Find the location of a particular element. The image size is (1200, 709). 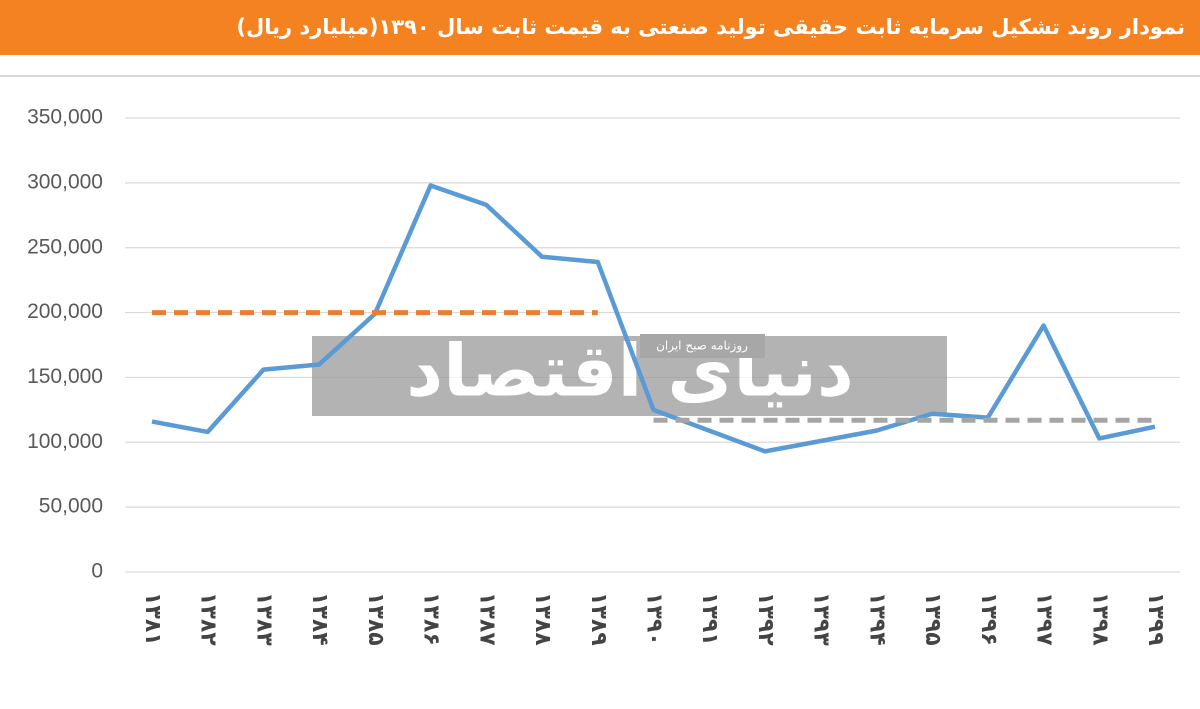

x-tick-label: ۱۳۸۳ is located at coordinates (263, 619).